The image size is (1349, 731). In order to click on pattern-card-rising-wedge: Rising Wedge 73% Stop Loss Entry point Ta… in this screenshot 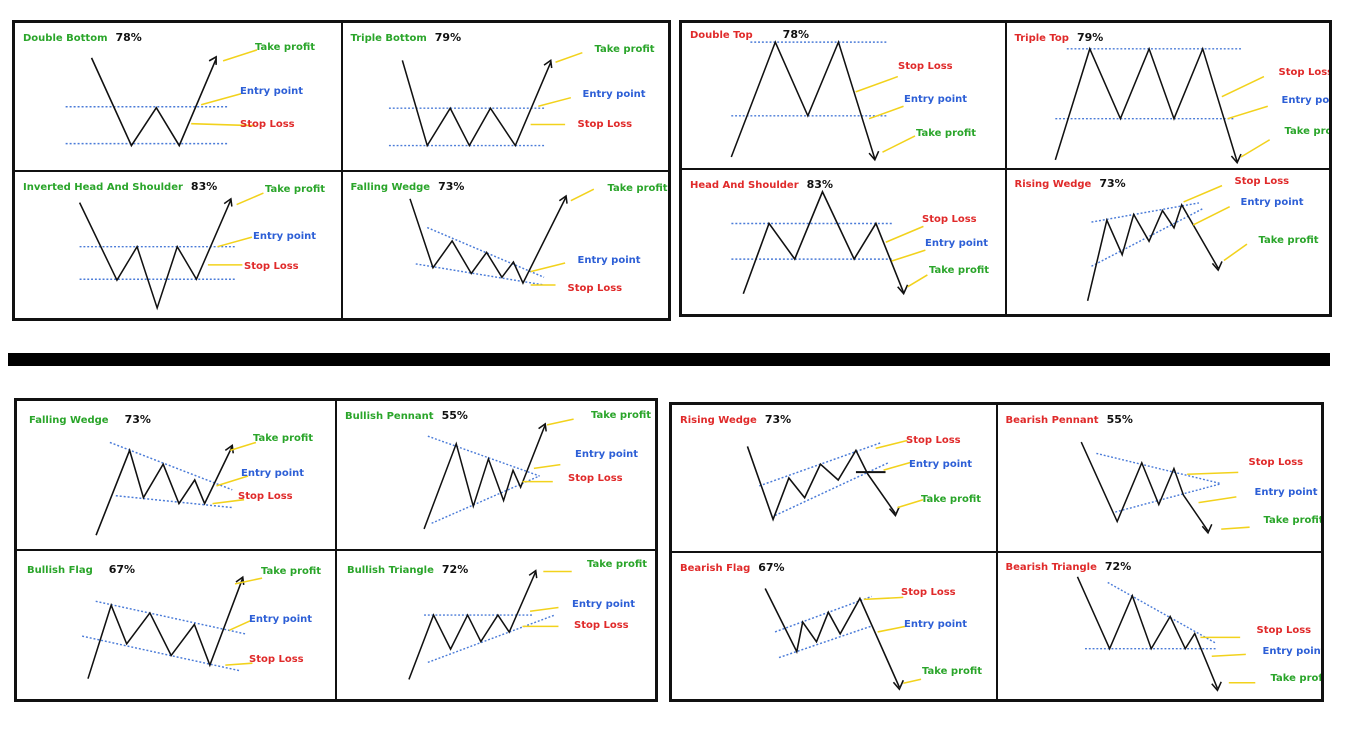, I will do `click(1167, 241)`.